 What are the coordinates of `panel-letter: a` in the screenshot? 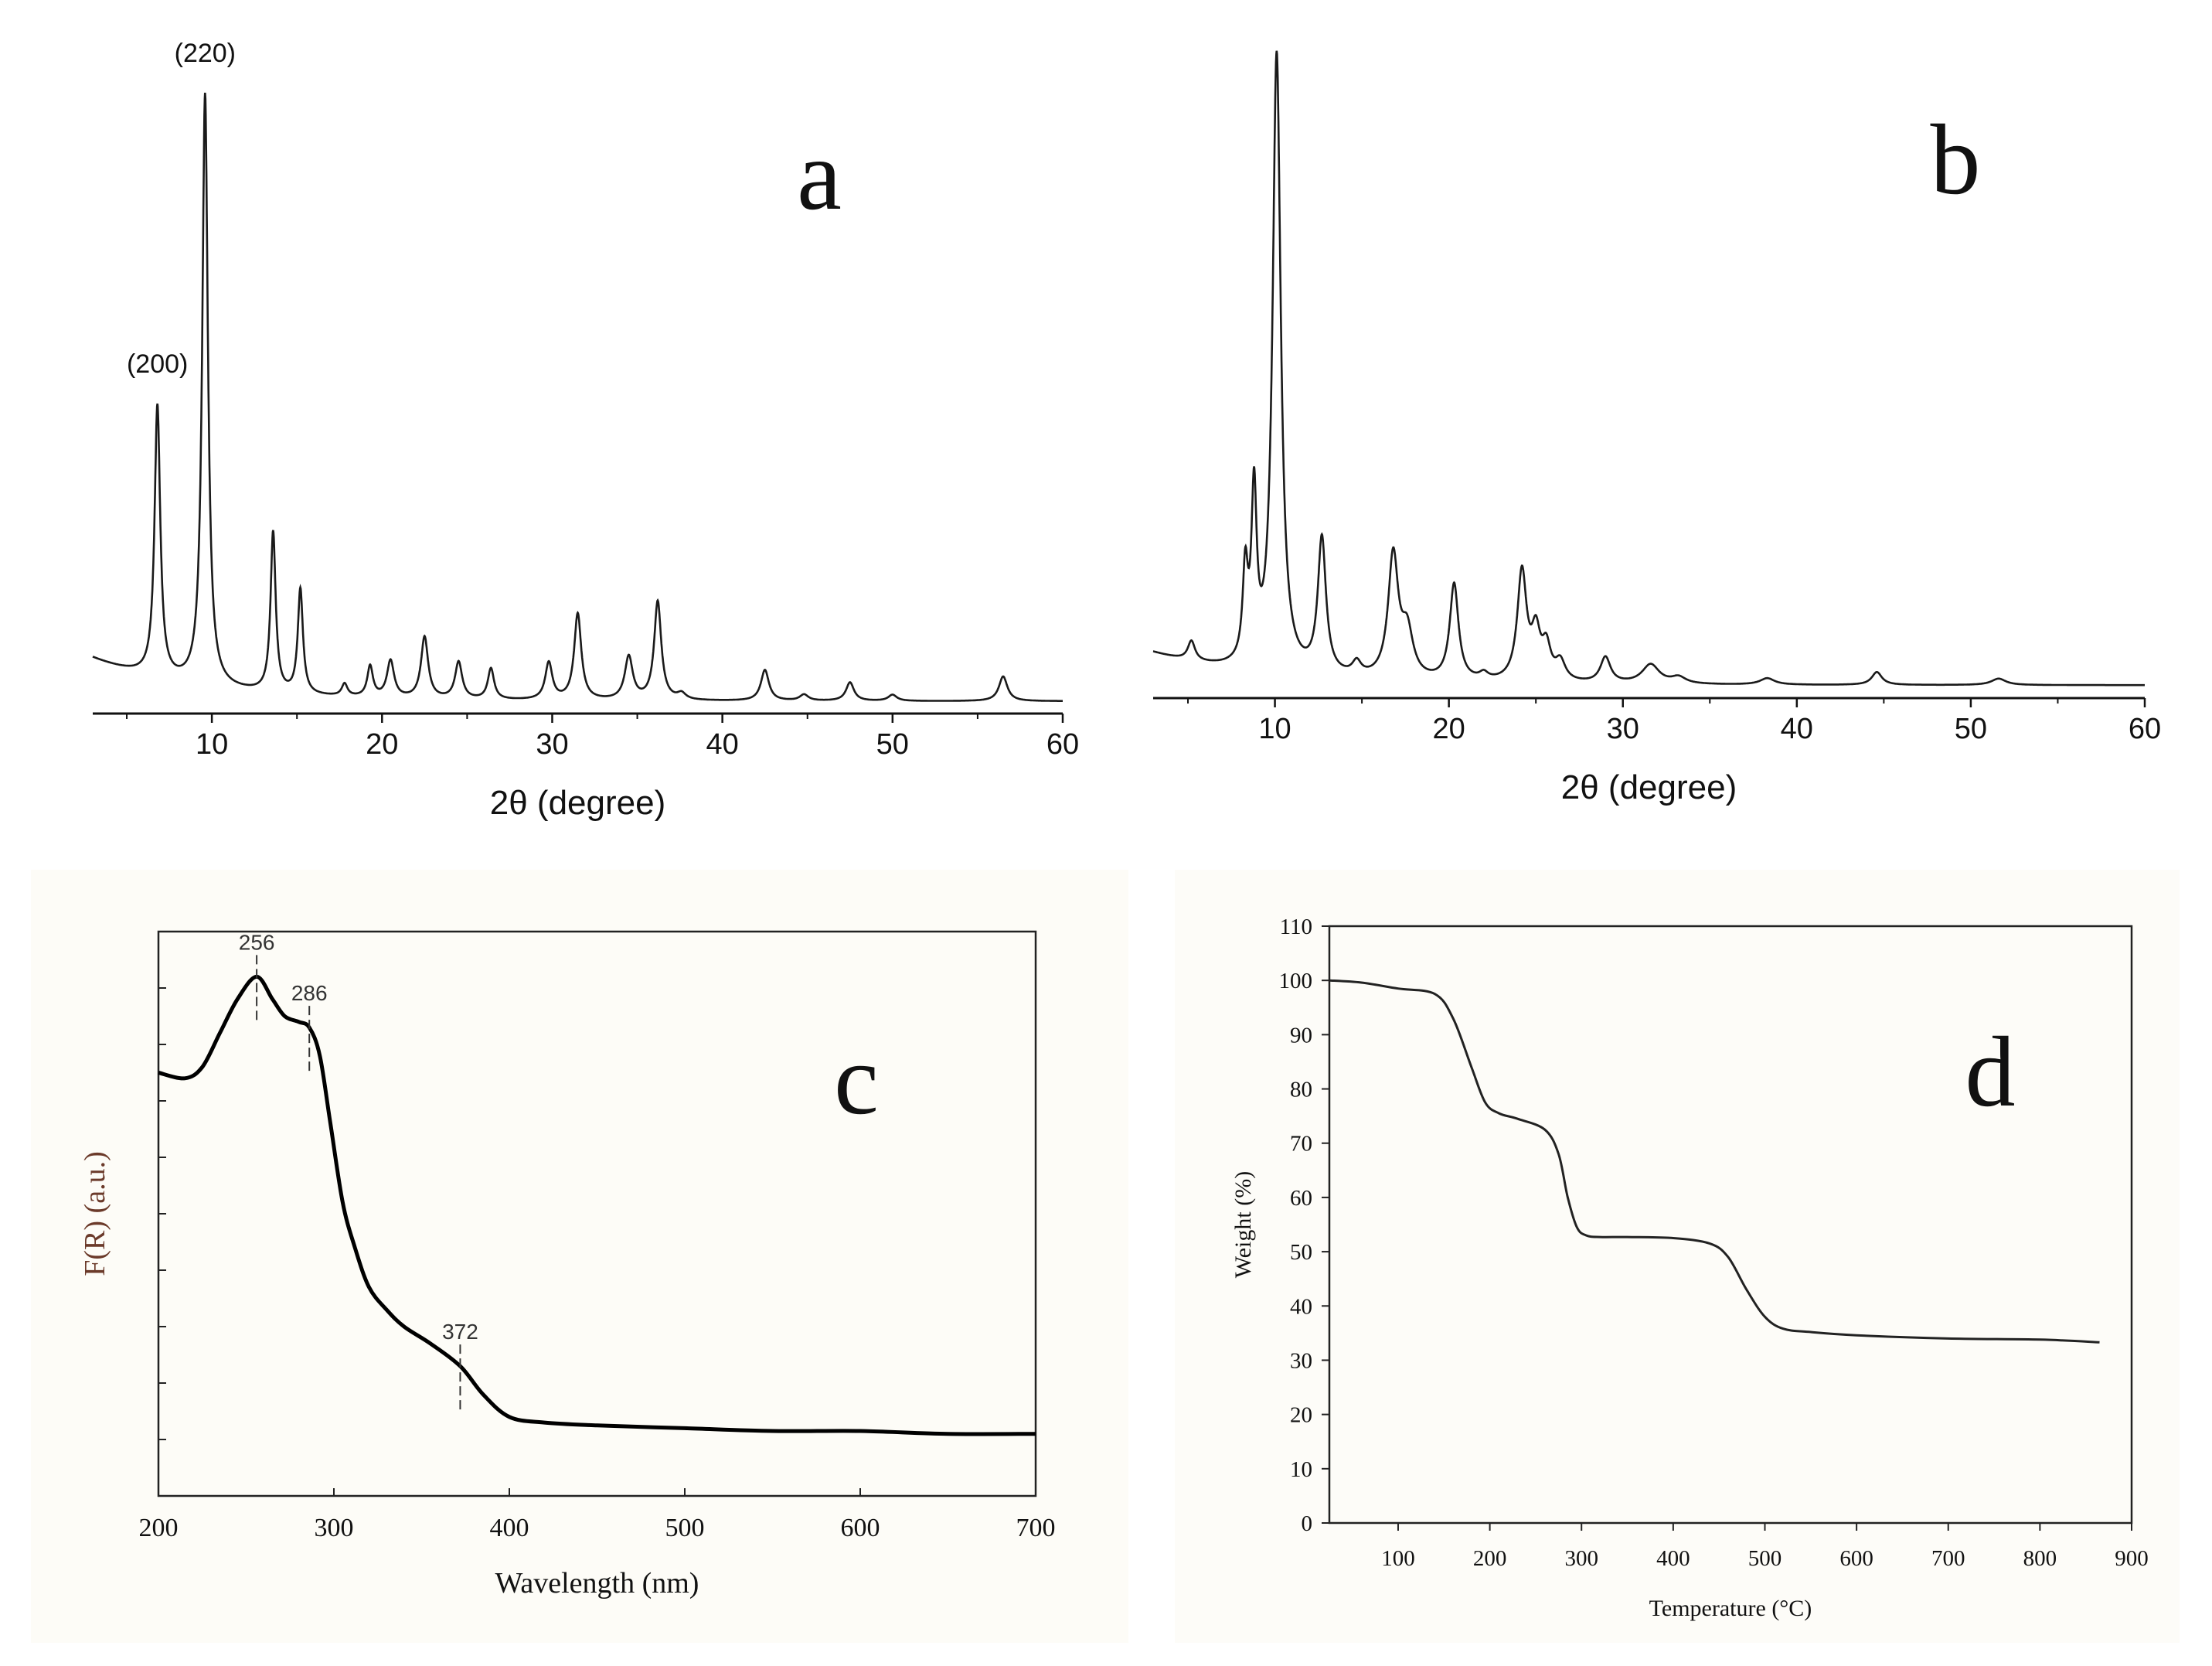 It's located at (819, 175).